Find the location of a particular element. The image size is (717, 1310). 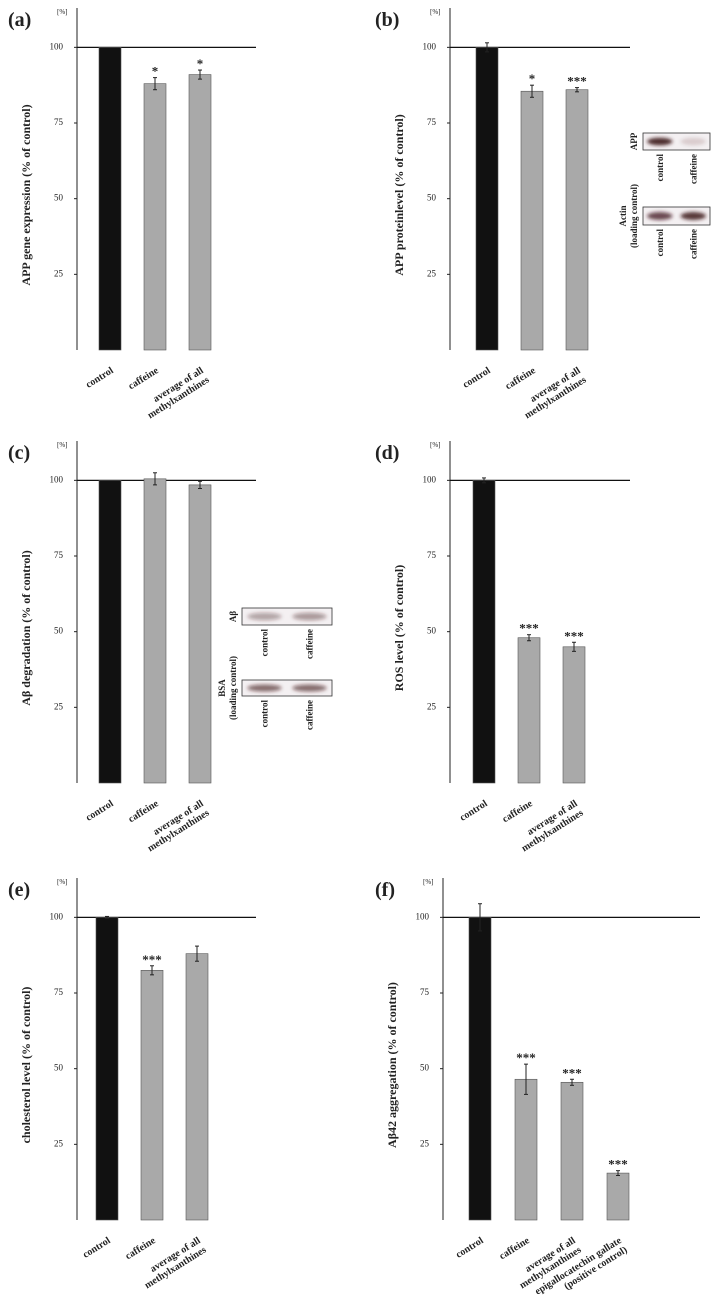

panel-label: (d) is located at coordinates (387, 453).